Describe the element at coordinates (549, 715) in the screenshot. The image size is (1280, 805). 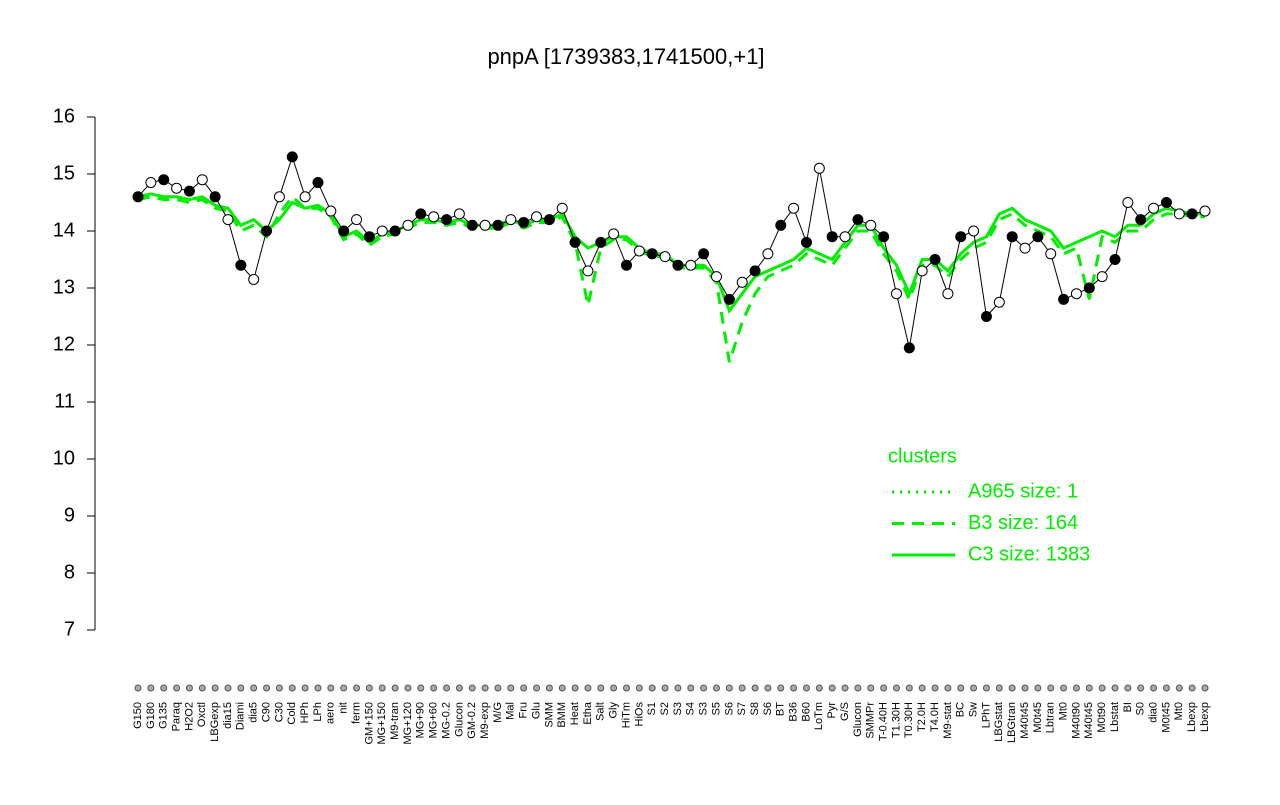
I see `x-tick-label: SMM` at that location.